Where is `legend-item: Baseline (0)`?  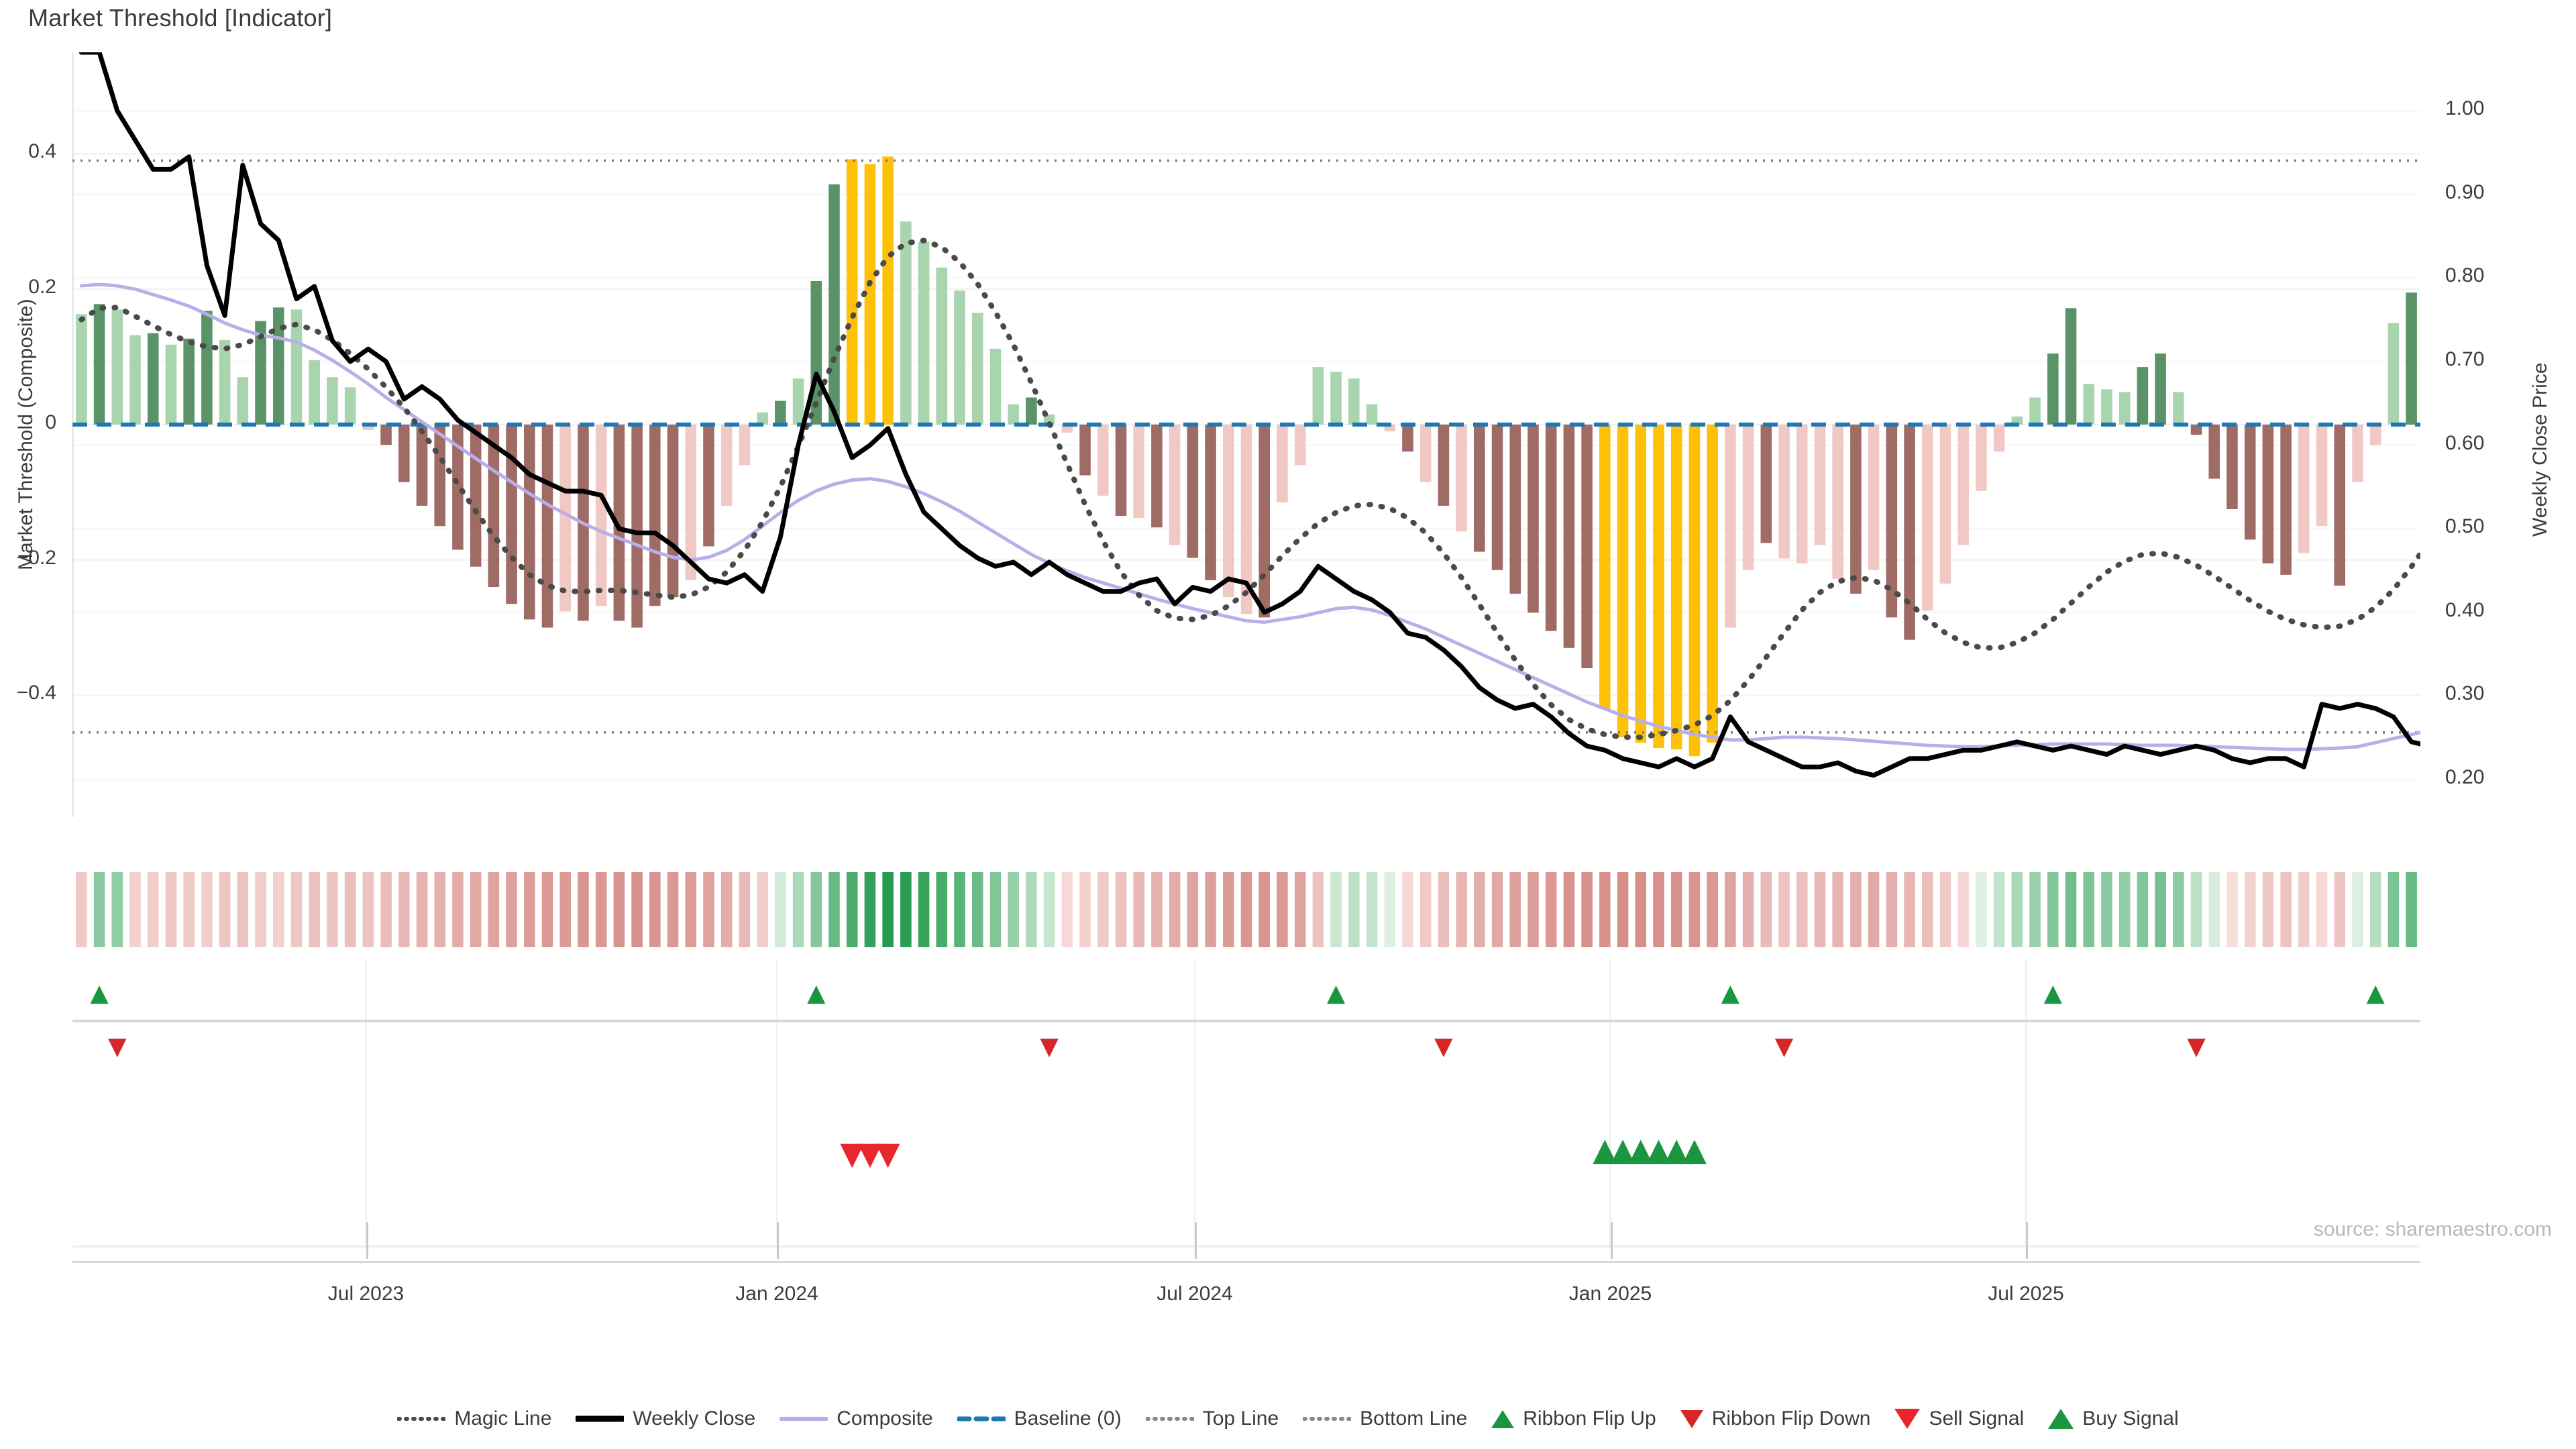 legend-item: Baseline (0) is located at coordinates (1039, 1418).